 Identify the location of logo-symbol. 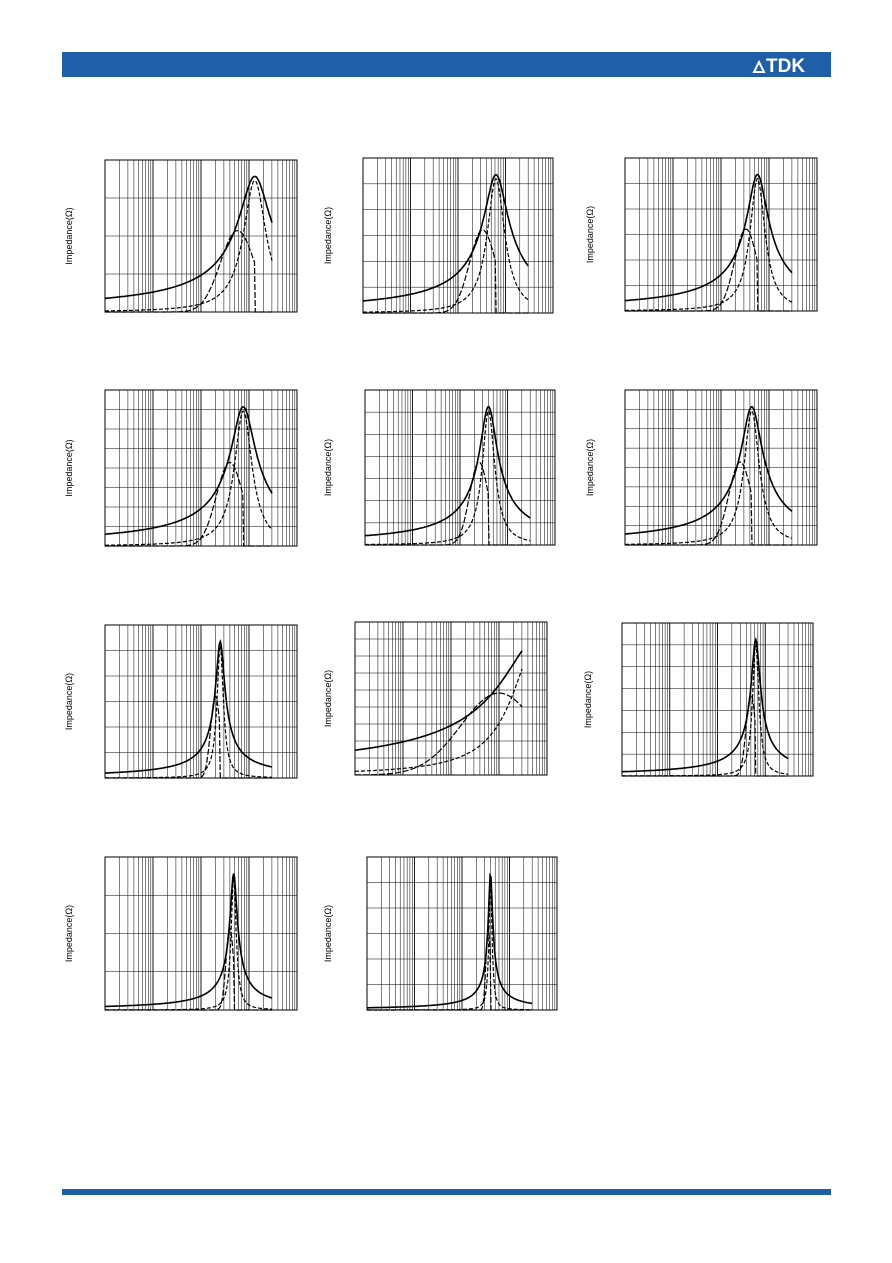
(759, 66).